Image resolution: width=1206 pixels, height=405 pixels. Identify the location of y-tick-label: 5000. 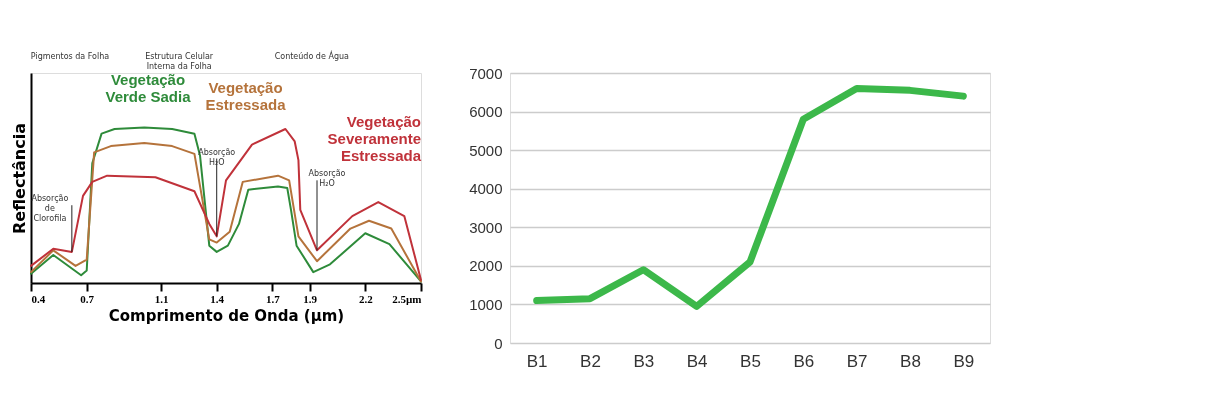
(486, 150).